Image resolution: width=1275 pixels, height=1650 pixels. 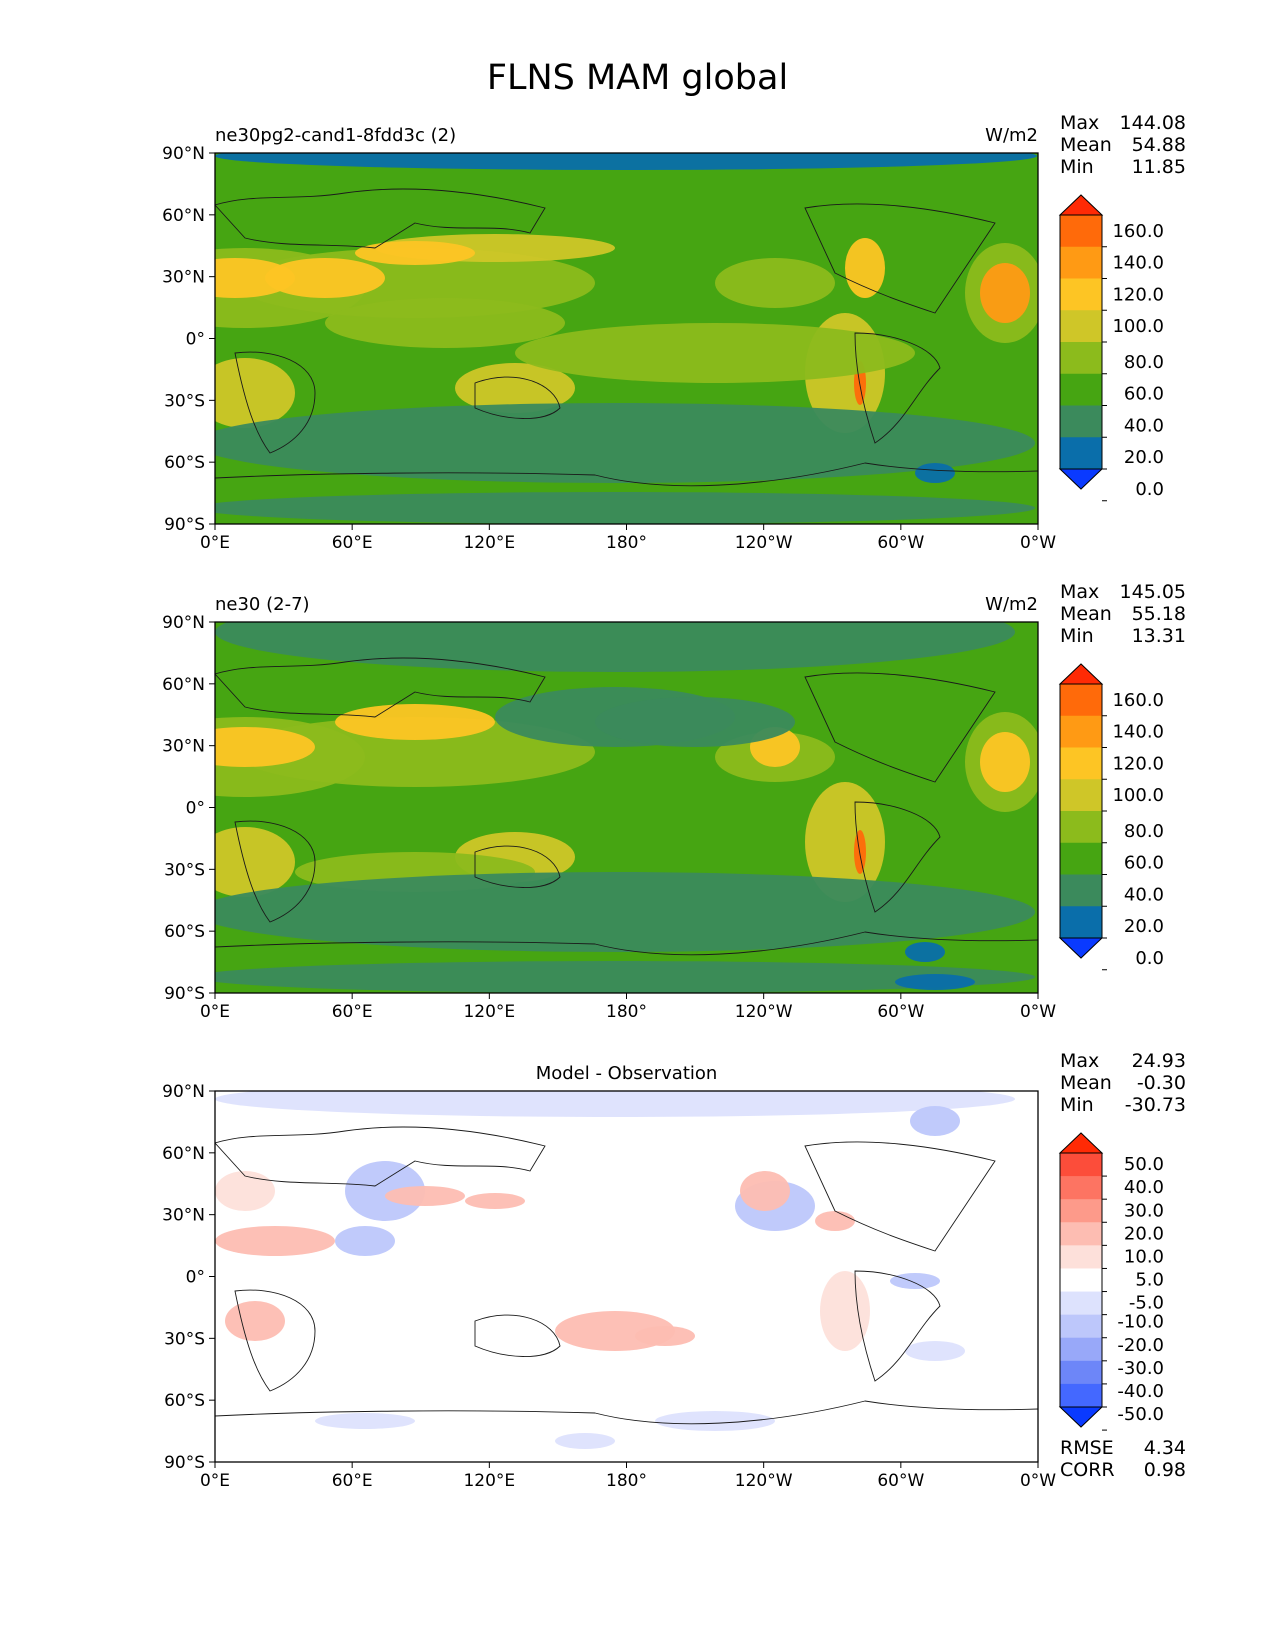 What do you see at coordinates (1111, 817) in the screenshot?
I see `colorbar: 160.0 140.0 120.0 100.0 80.0 60.0 40.0 20.0 0.0` at bounding box center [1111, 817].